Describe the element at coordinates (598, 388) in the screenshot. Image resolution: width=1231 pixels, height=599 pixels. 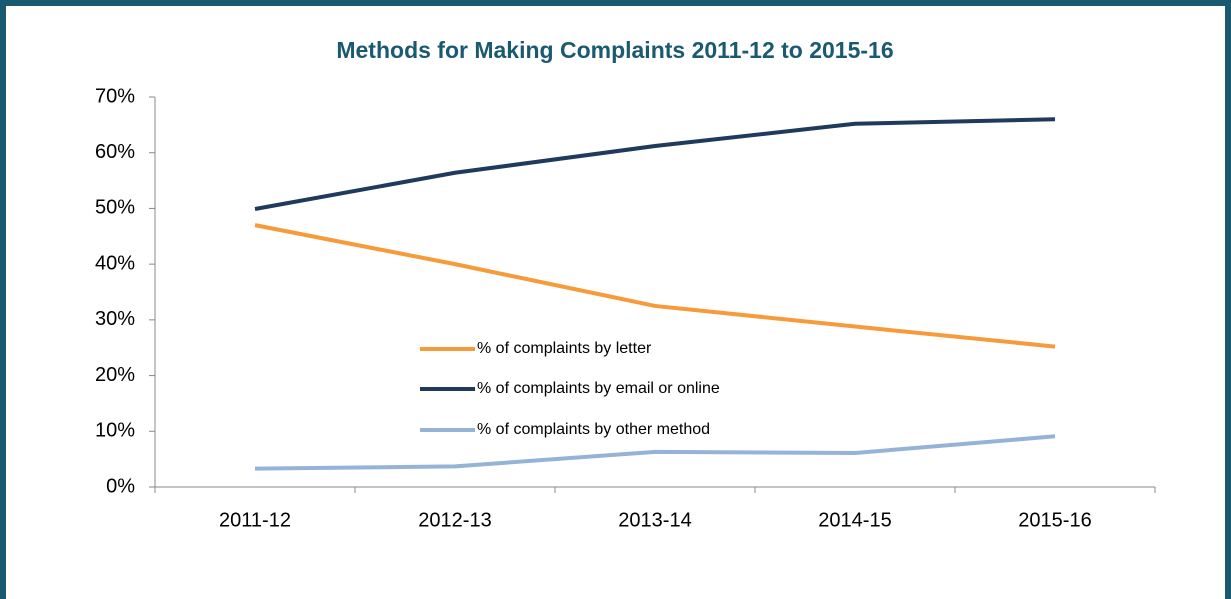
I see `legend-label: % of complaints by email or online` at that location.